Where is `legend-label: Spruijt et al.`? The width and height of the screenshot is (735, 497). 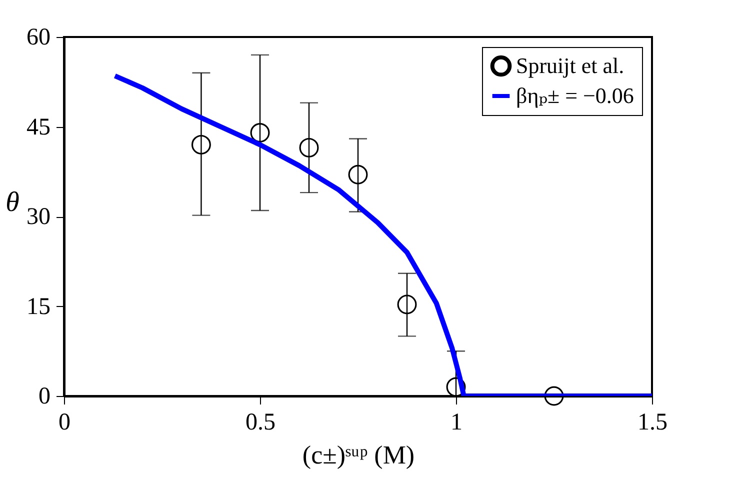 legend-label: Spruijt et al. is located at coordinates (570, 65).